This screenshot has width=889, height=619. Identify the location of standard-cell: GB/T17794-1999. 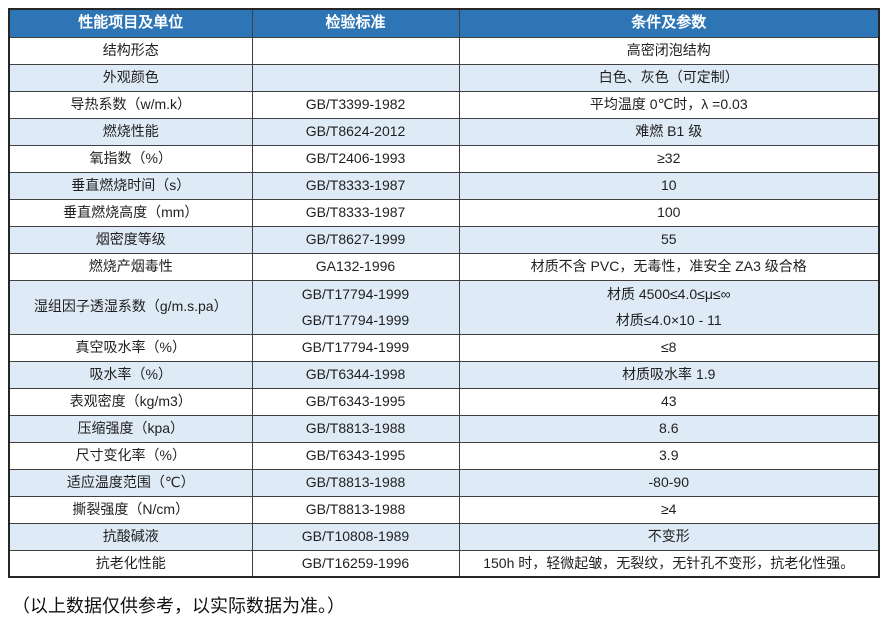
(355, 347).